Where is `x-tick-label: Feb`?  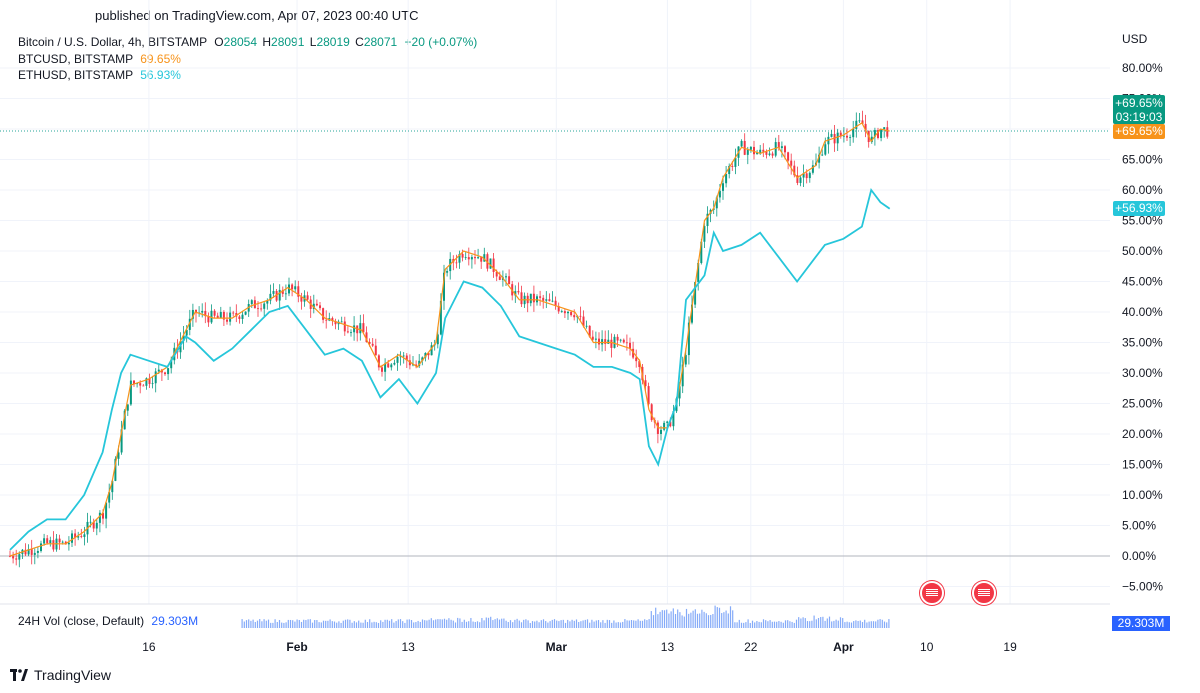
x-tick-label: Feb is located at coordinates (296, 647).